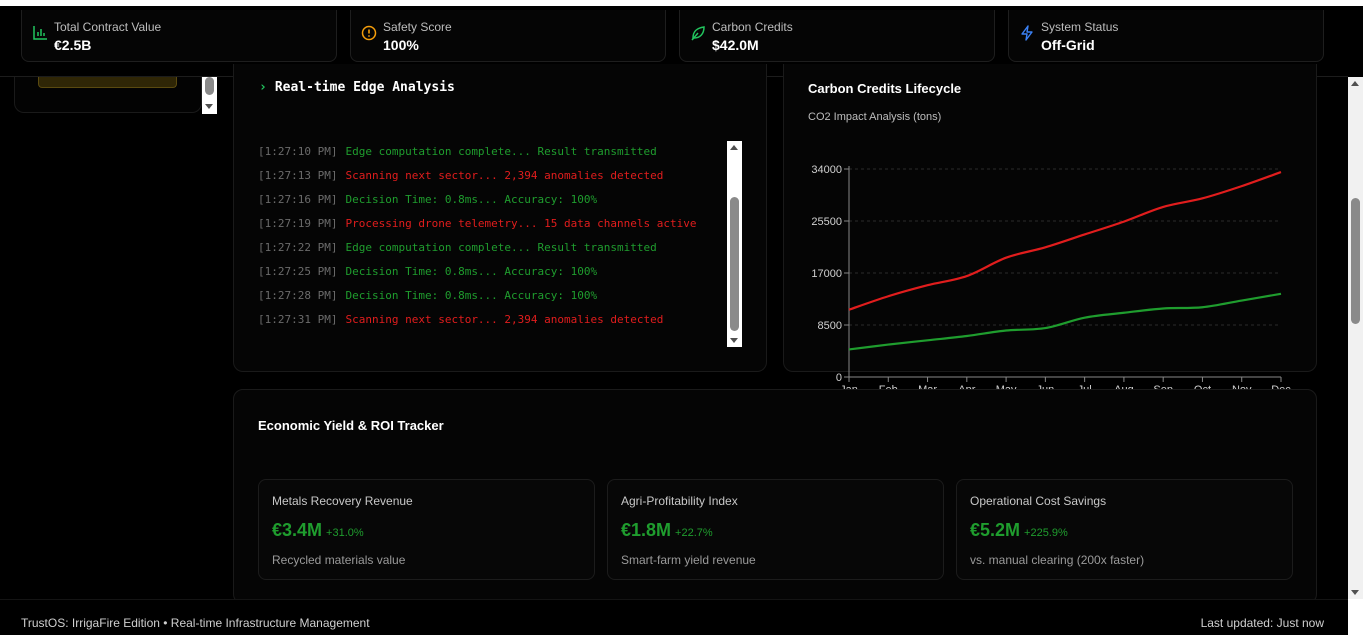  Describe the element at coordinates (1038, 501) in the screenshot. I see `metric-label: Operational Cost Savings` at that location.